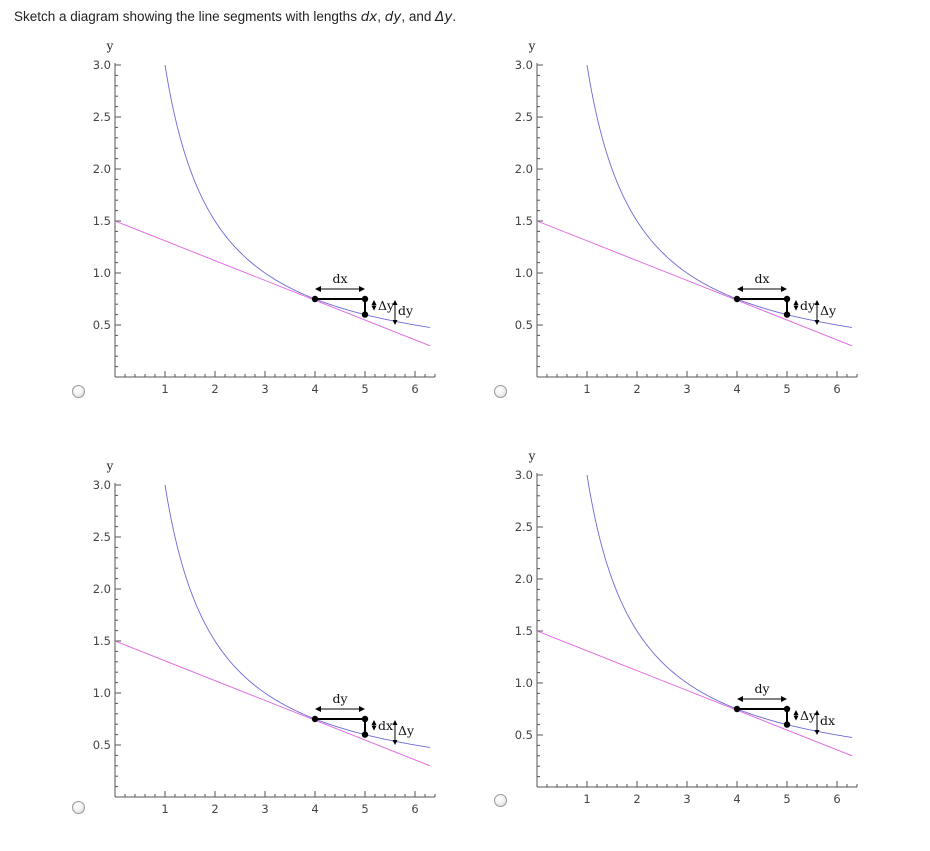 The height and width of the screenshot is (851, 930). What do you see at coordinates (454, 16) in the screenshot?
I see `question-suffix: .` at bounding box center [454, 16].